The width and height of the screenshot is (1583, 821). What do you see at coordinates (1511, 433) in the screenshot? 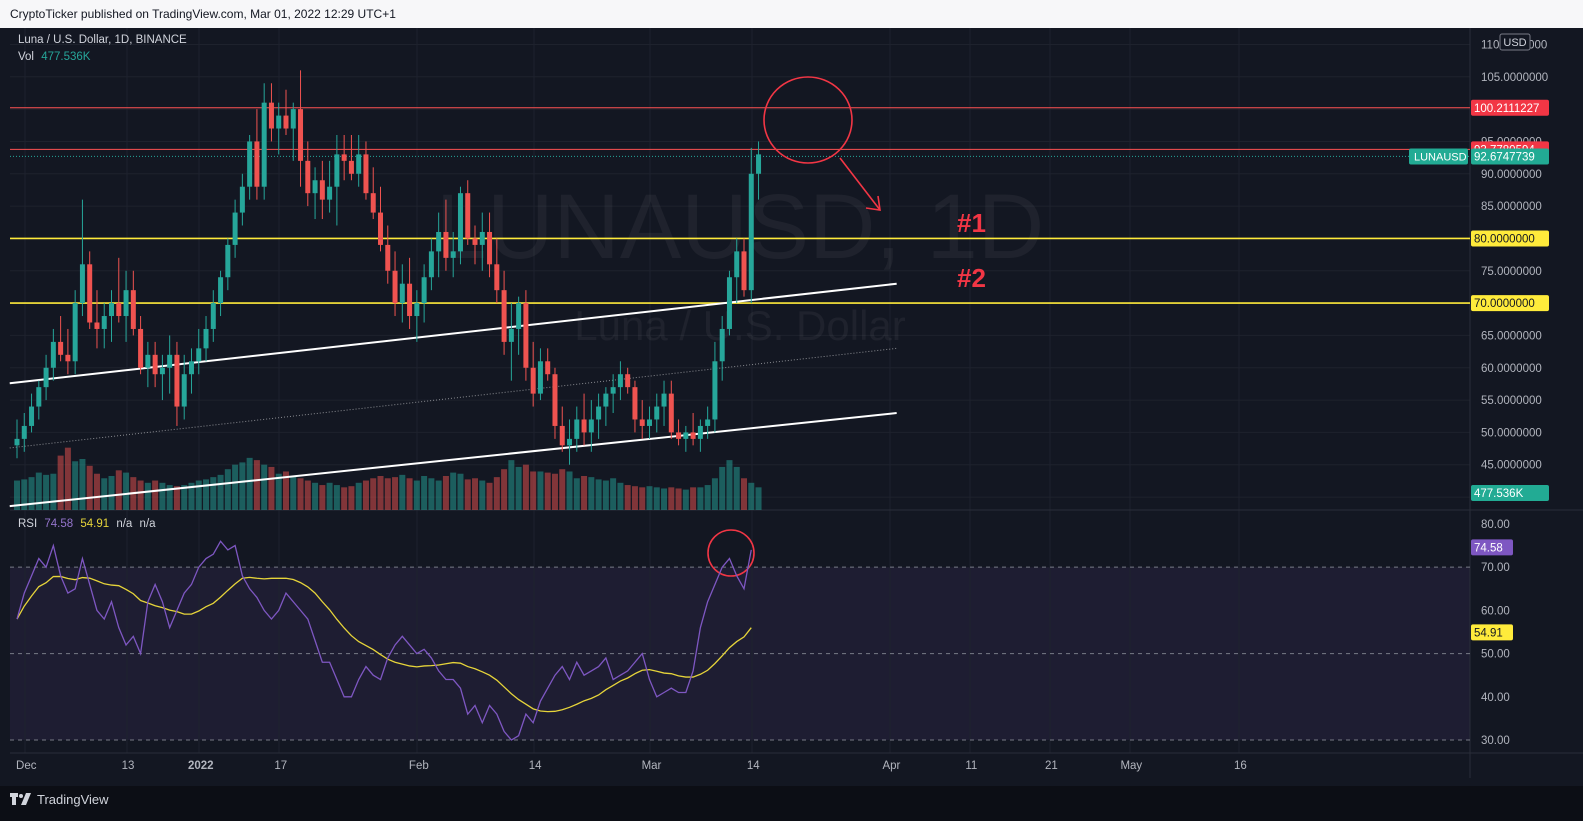
I see `price-axis-label: 50.0000000` at bounding box center [1511, 433].